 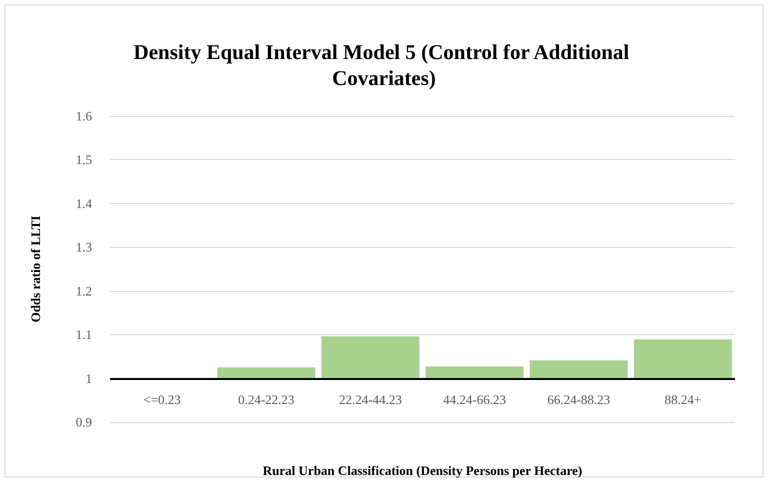 I want to click on y-tick-label: 1.3, so click(x=84, y=247).